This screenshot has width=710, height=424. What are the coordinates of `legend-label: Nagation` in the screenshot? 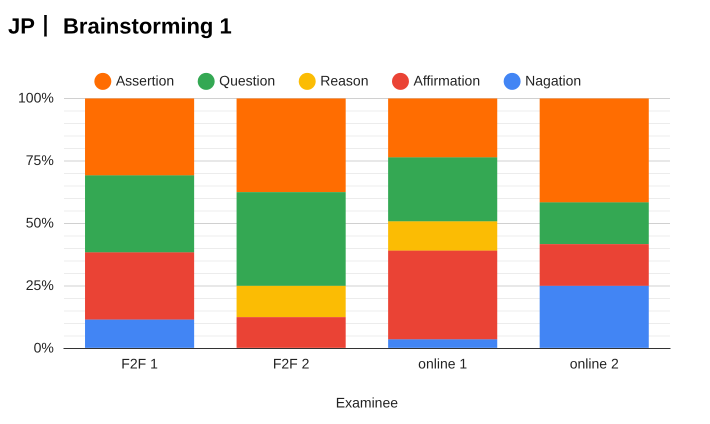 It's located at (553, 80).